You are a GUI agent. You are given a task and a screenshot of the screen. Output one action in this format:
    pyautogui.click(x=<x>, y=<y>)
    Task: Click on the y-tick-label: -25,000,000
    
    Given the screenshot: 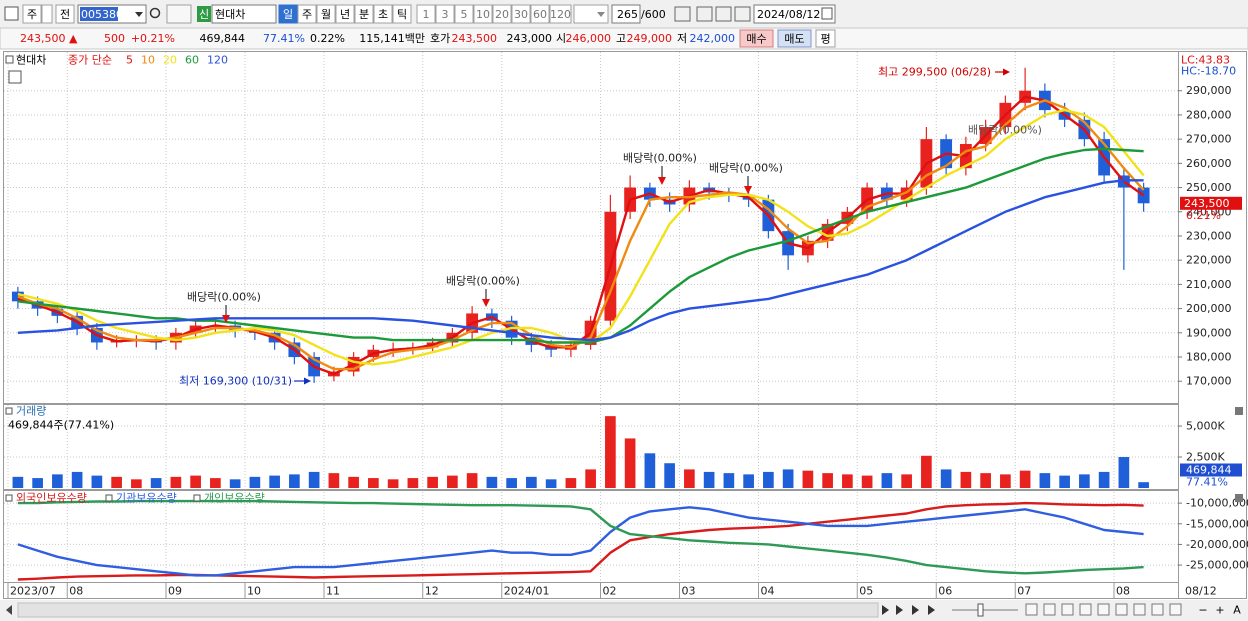 What is the action you would take?
    pyautogui.click(x=1217, y=565)
    